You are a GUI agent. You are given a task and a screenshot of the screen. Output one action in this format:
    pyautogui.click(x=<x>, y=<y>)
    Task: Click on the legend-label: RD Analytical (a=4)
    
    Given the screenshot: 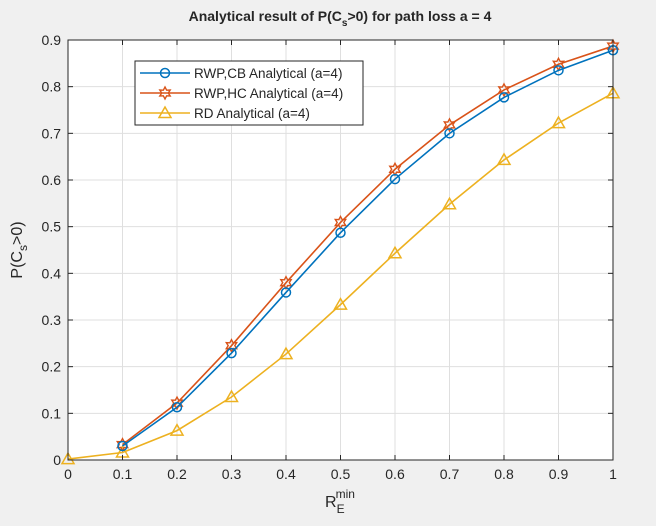 What is the action you would take?
    pyautogui.click(x=252, y=113)
    